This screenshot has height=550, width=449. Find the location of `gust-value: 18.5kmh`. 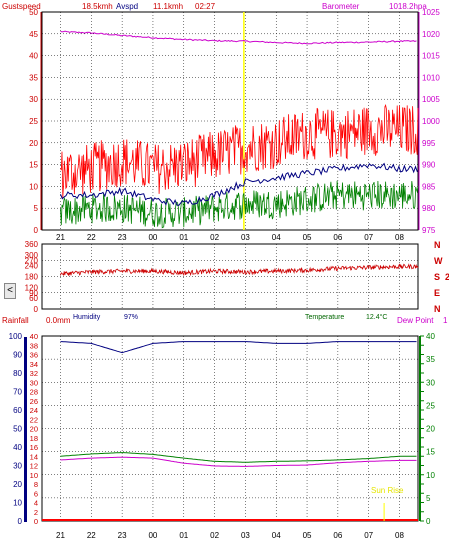

gust-value: 18.5kmh is located at coordinates (97, 6).